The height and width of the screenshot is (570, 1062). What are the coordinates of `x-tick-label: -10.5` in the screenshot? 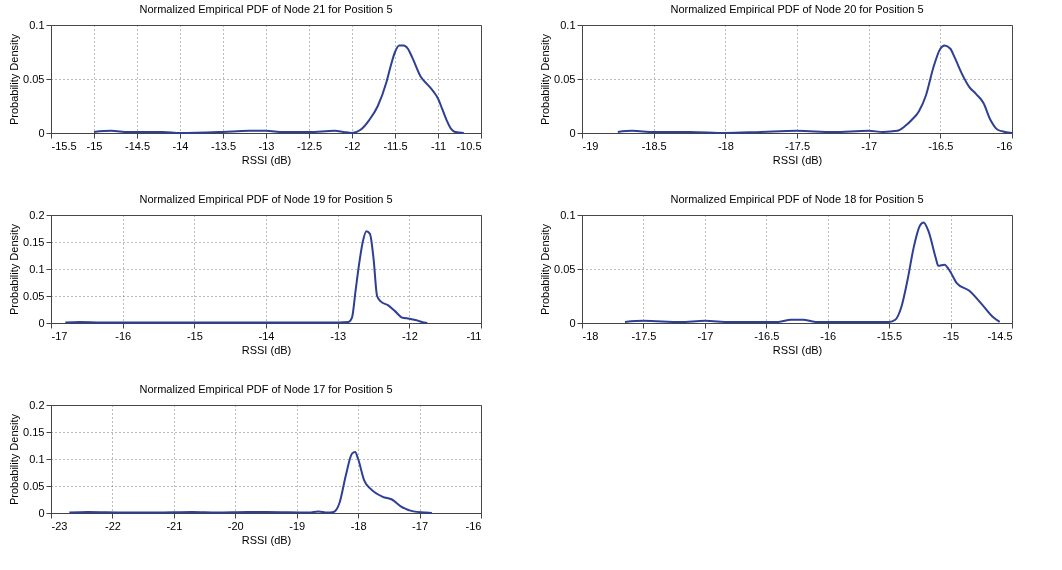 It's located at (469, 145).